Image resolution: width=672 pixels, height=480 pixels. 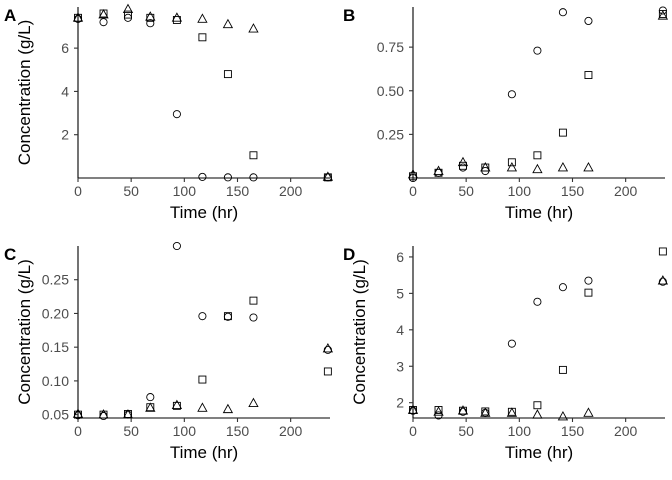 I want to click on y-tick-label: 6, so click(x=400, y=257).